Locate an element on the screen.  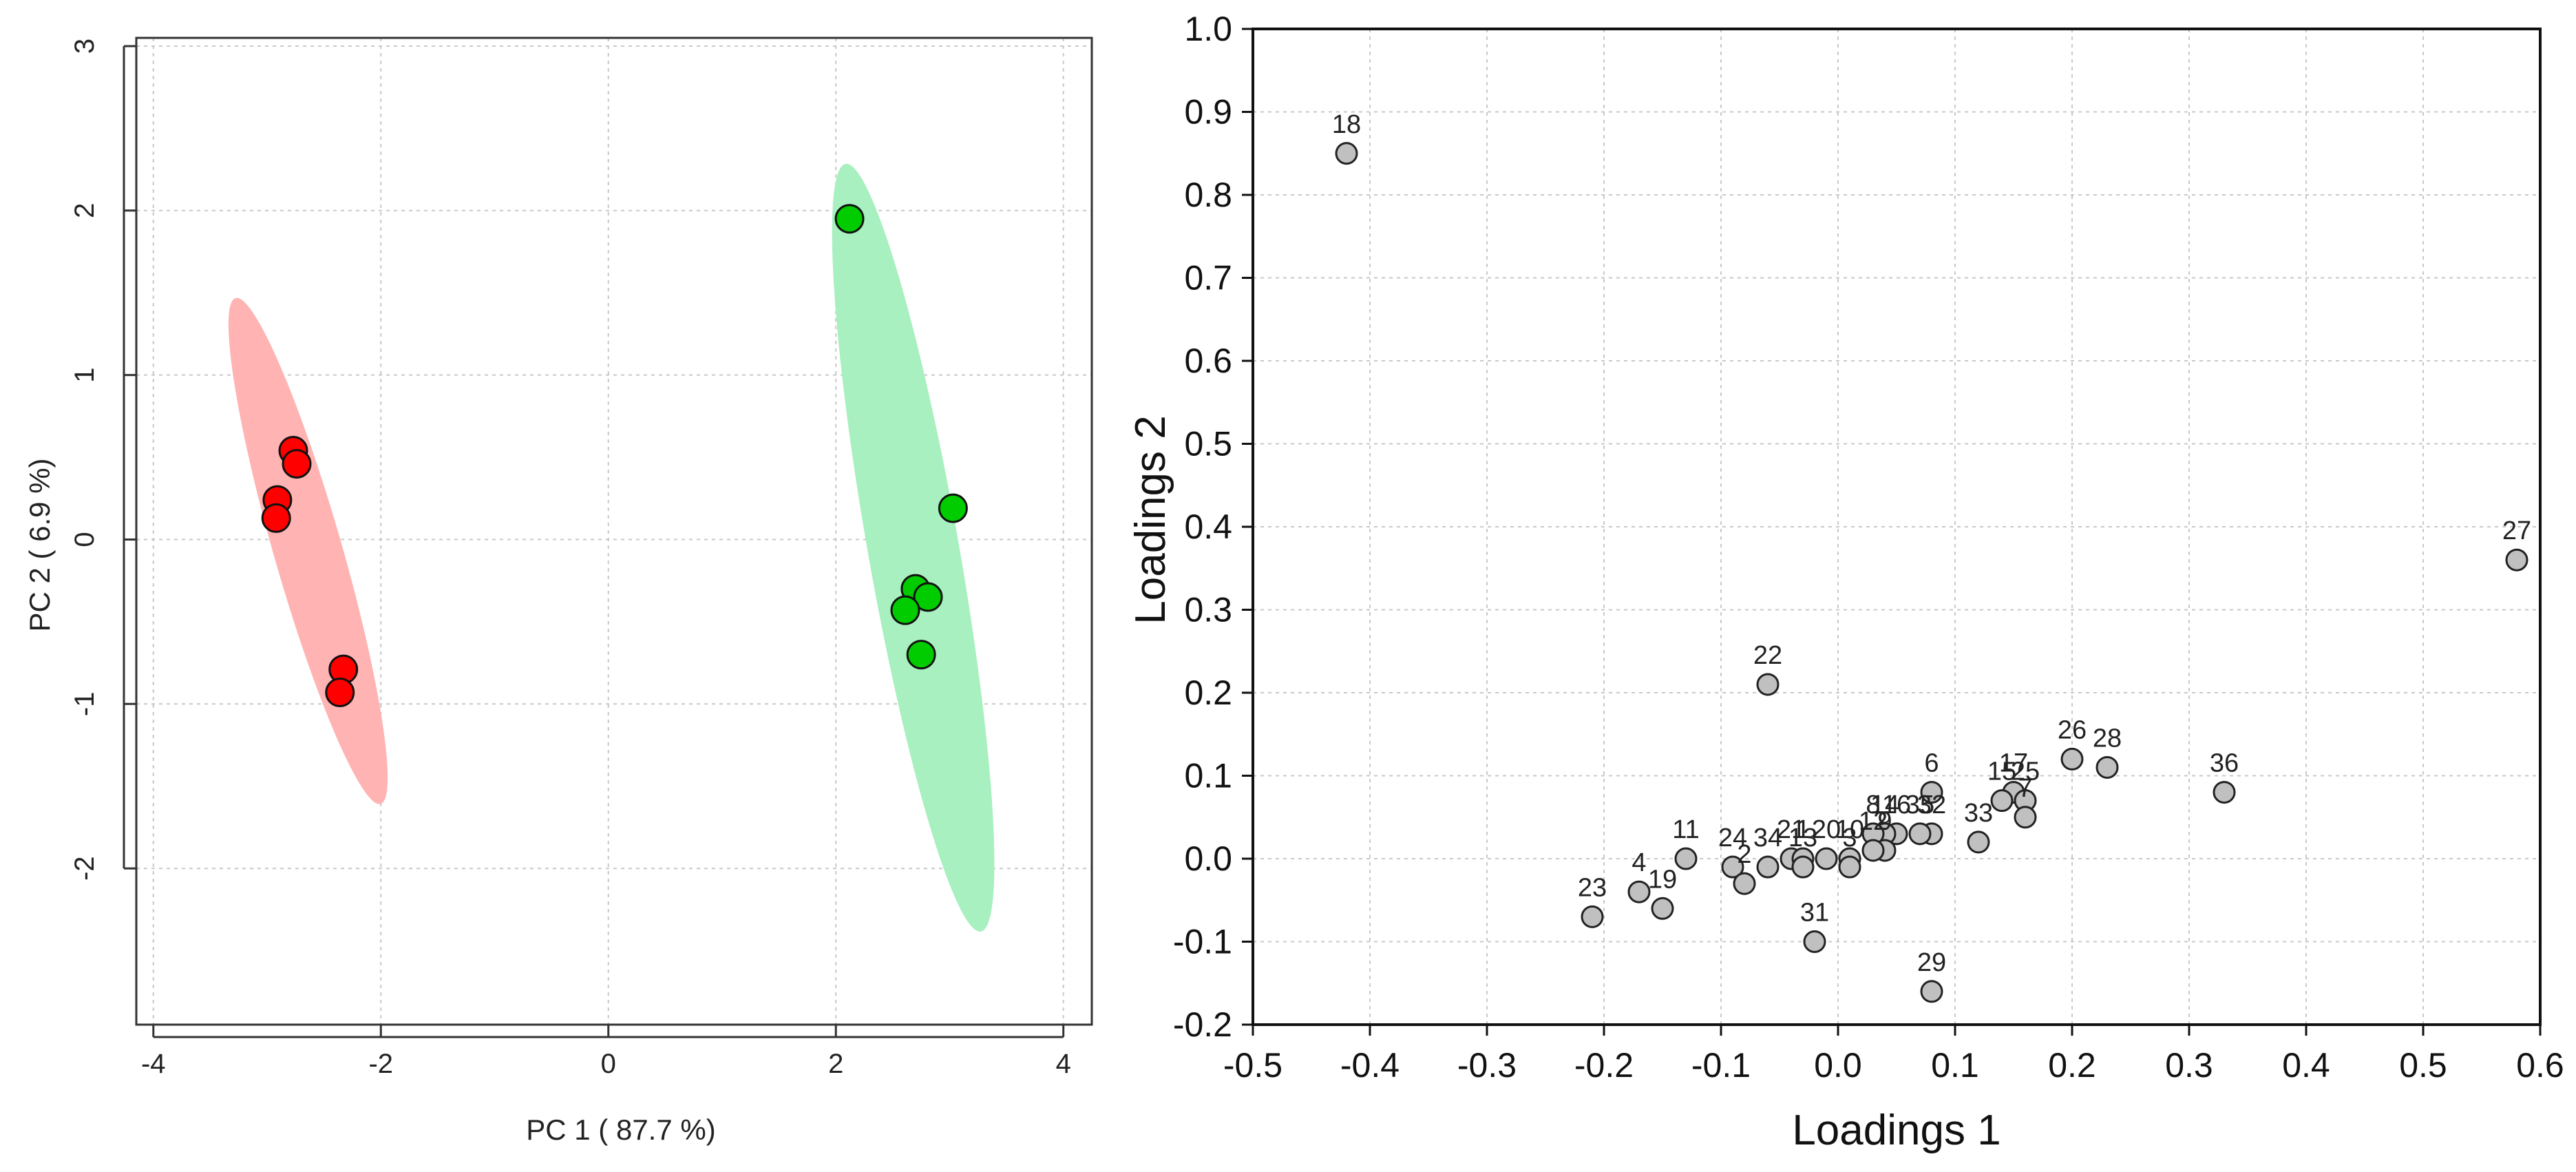
loading-point-label: 14 is located at coordinates (1885, 805).